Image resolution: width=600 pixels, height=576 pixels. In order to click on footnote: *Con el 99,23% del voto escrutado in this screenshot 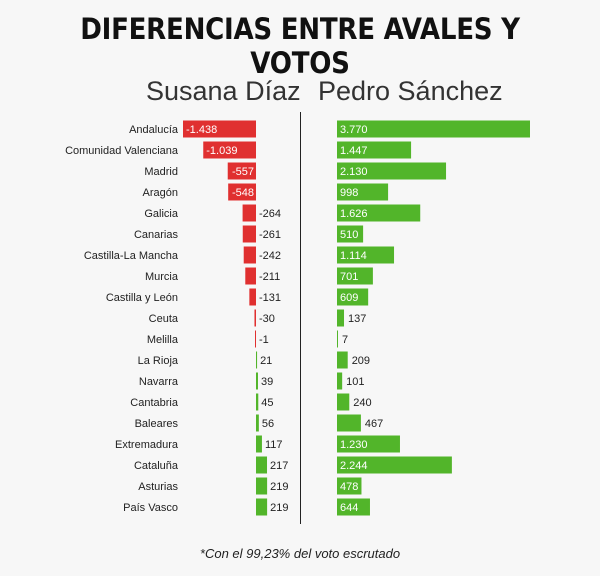, I will do `click(300, 553)`.